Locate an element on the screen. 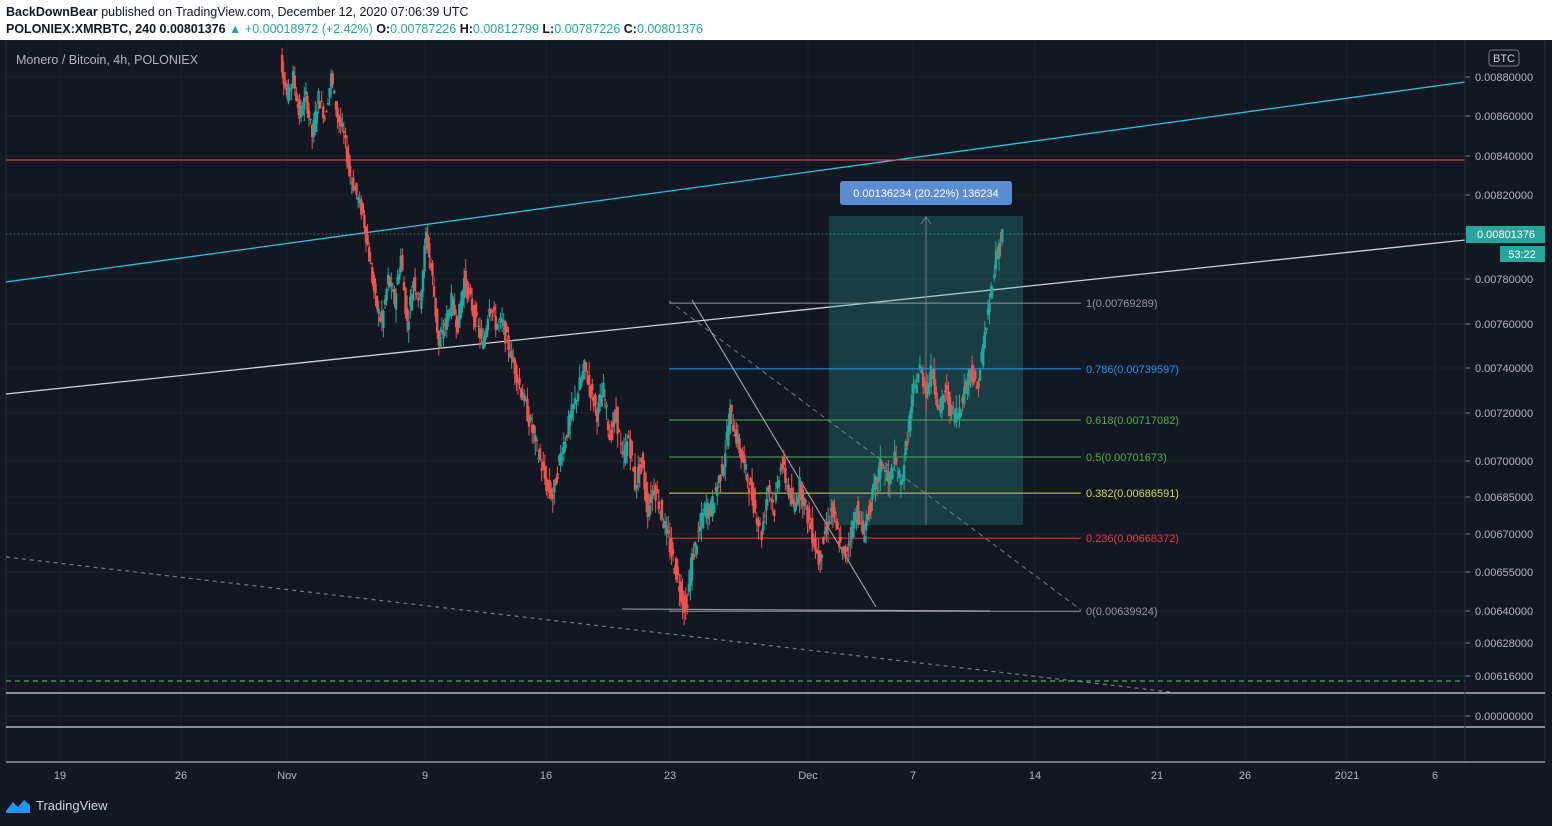 The height and width of the screenshot is (826, 1552). y-tick-label: 0.00840000 is located at coordinates (1504, 157).